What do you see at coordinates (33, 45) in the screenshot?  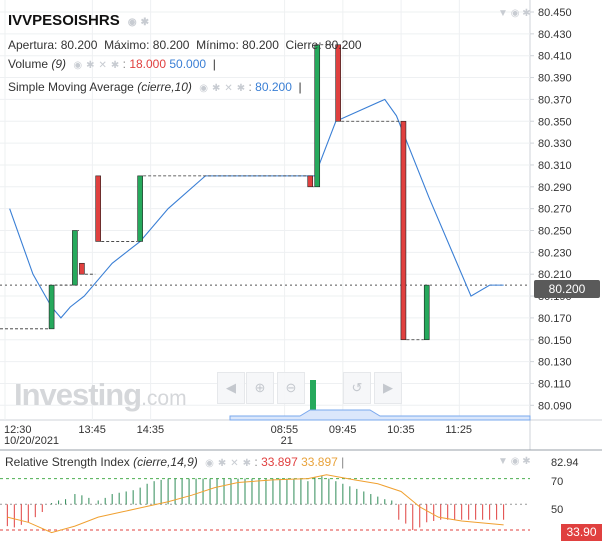 I see `open-label: Apertura:` at bounding box center [33, 45].